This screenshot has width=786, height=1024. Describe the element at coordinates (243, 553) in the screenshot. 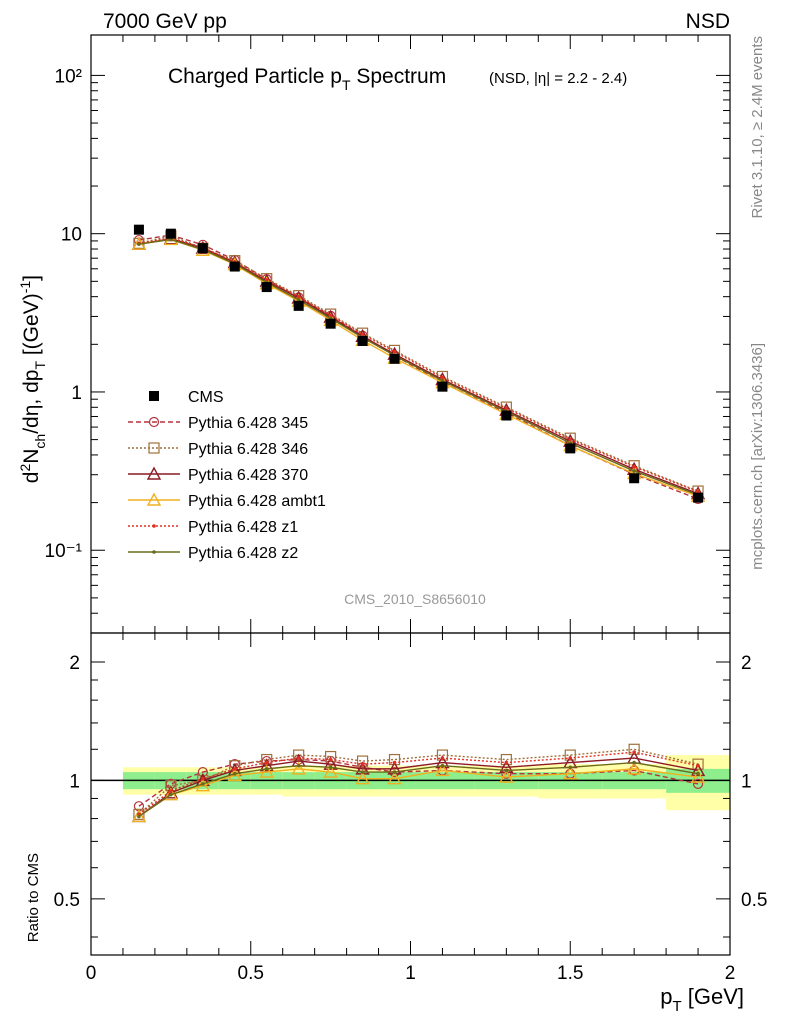

I see `legend-label-5: Pythia 6.428 z2` at that location.